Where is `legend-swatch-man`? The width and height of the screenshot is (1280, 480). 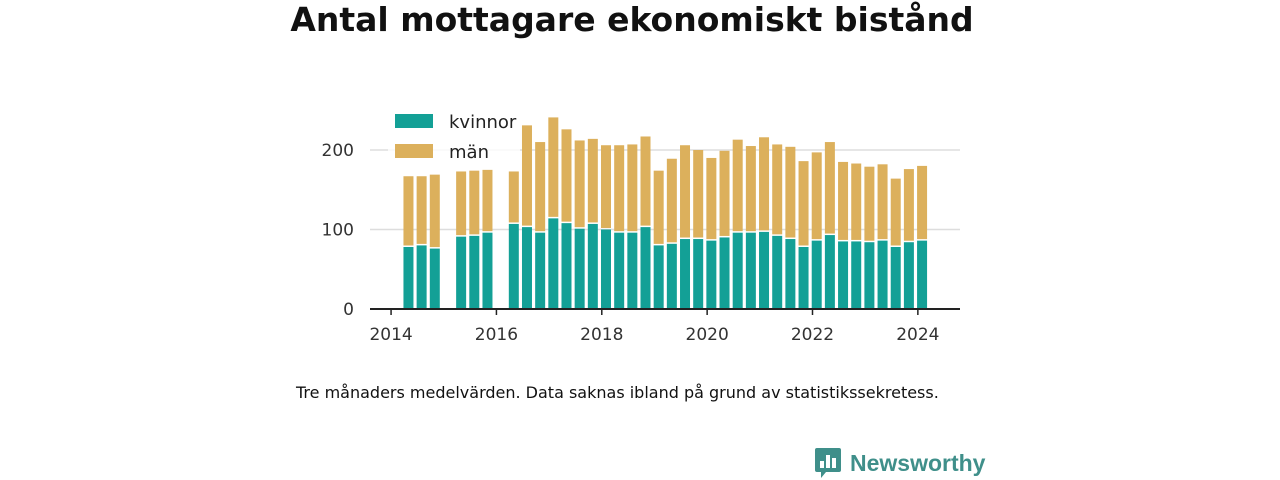 legend-swatch-man is located at coordinates (414, 151).